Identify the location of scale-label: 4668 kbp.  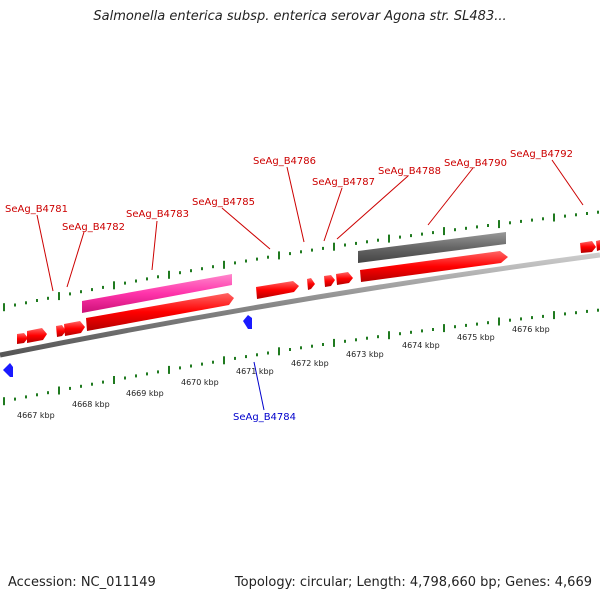
(91, 404).